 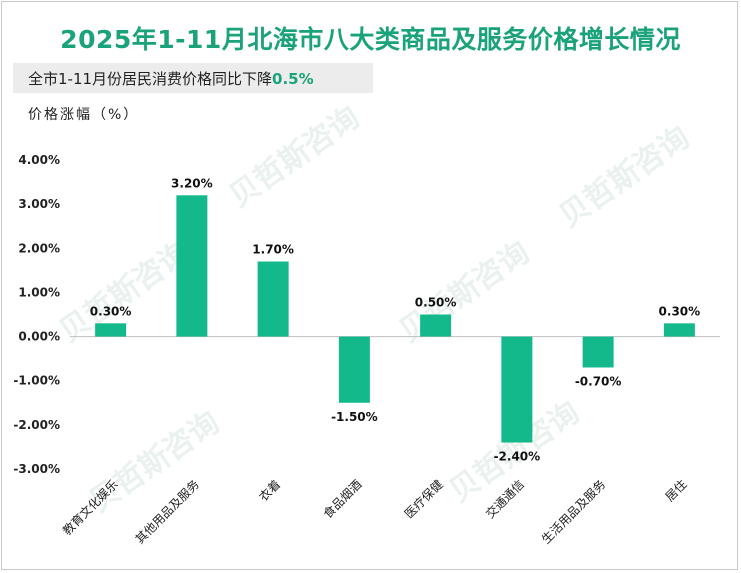 I want to click on subtitle-prefix: 全市1-11月份居民消费价格同比下降, so click(x=150, y=79).